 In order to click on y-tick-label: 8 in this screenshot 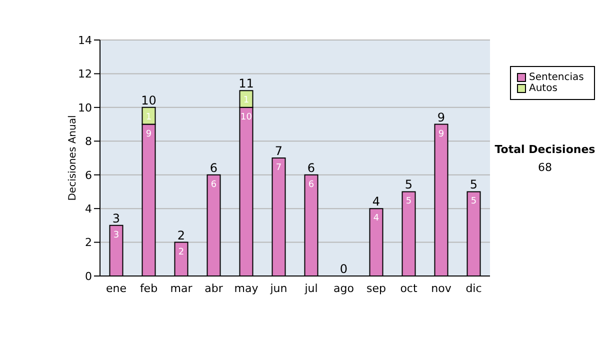, I will do `click(88, 141)`.